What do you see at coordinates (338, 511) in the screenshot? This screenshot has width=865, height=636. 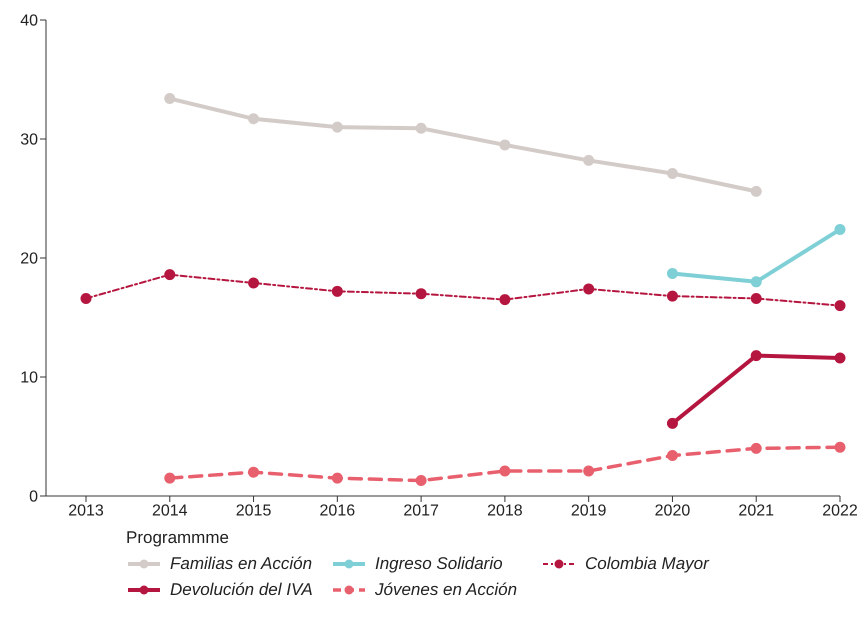 I see `x-tick-label: 2016` at bounding box center [338, 511].